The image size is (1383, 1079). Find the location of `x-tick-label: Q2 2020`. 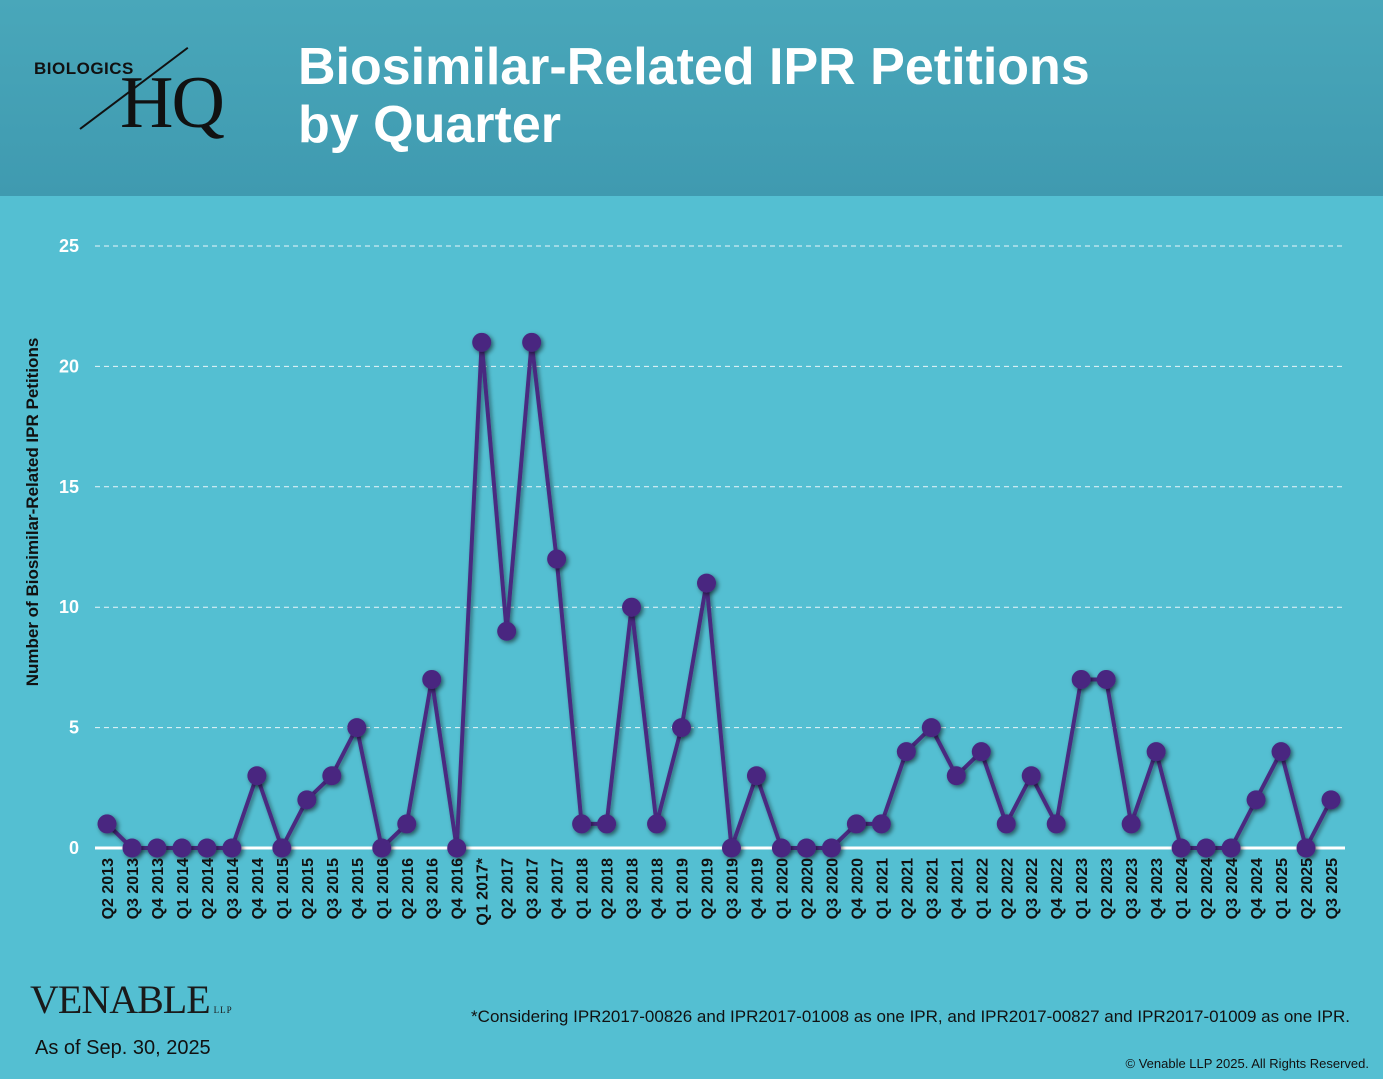

x-tick-label: Q2 2020 is located at coordinates (807, 888).